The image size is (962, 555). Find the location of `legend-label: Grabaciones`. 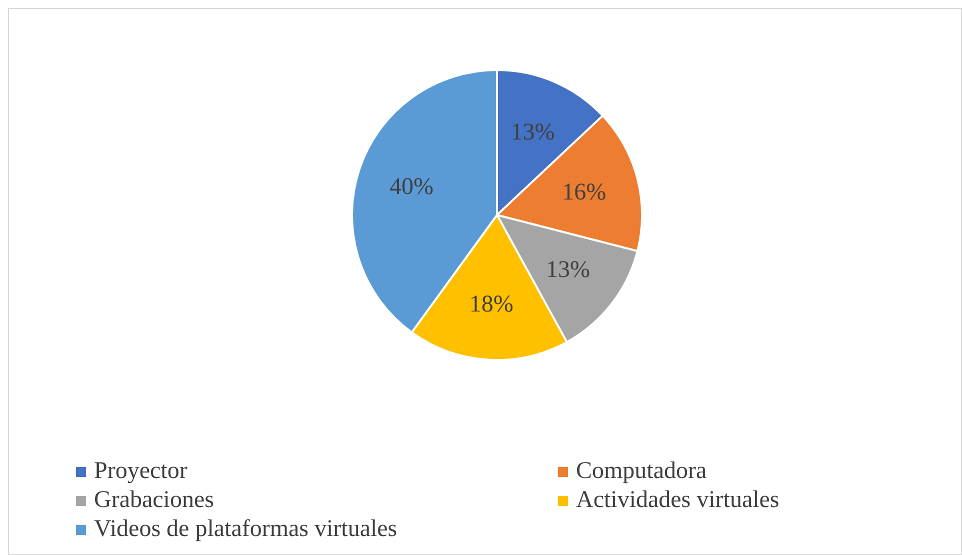

legend-label: Grabaciones is located at coordinates (154, 500).